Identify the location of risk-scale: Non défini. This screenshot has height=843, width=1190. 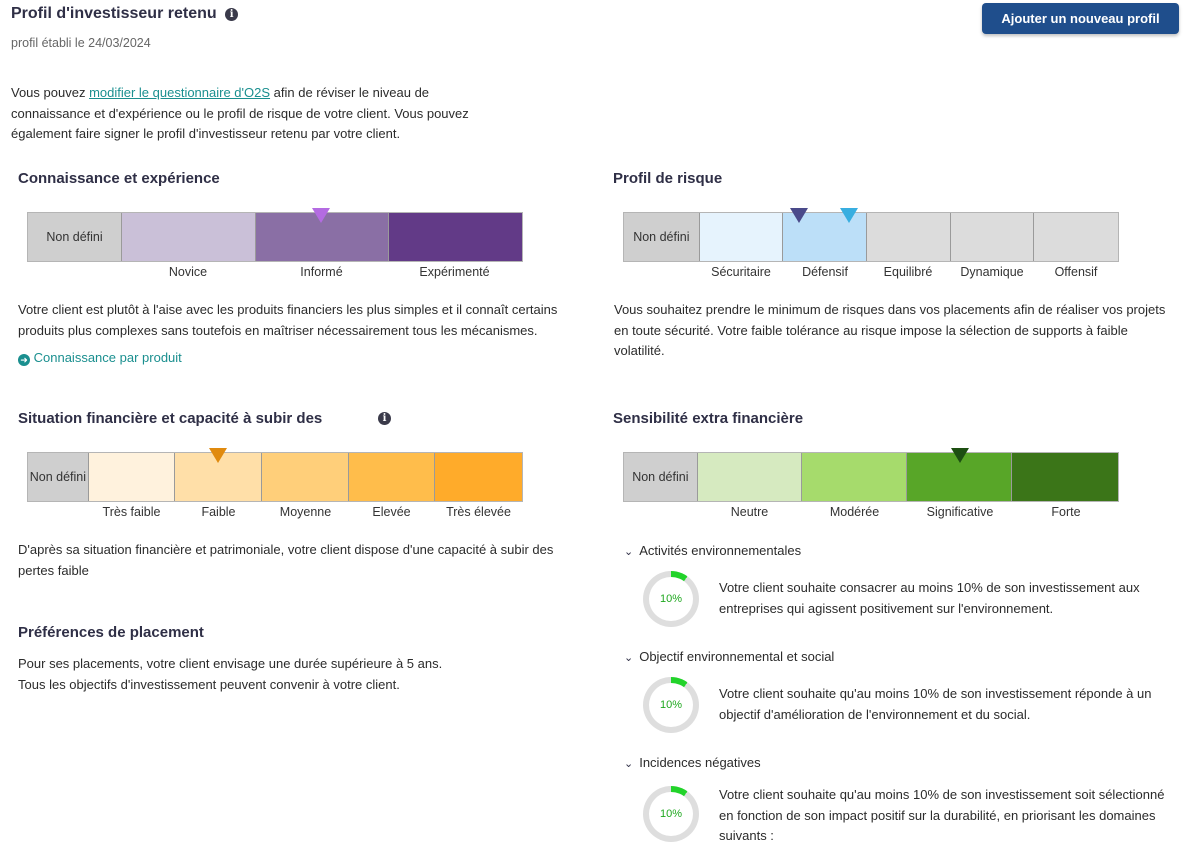
(871, 237).